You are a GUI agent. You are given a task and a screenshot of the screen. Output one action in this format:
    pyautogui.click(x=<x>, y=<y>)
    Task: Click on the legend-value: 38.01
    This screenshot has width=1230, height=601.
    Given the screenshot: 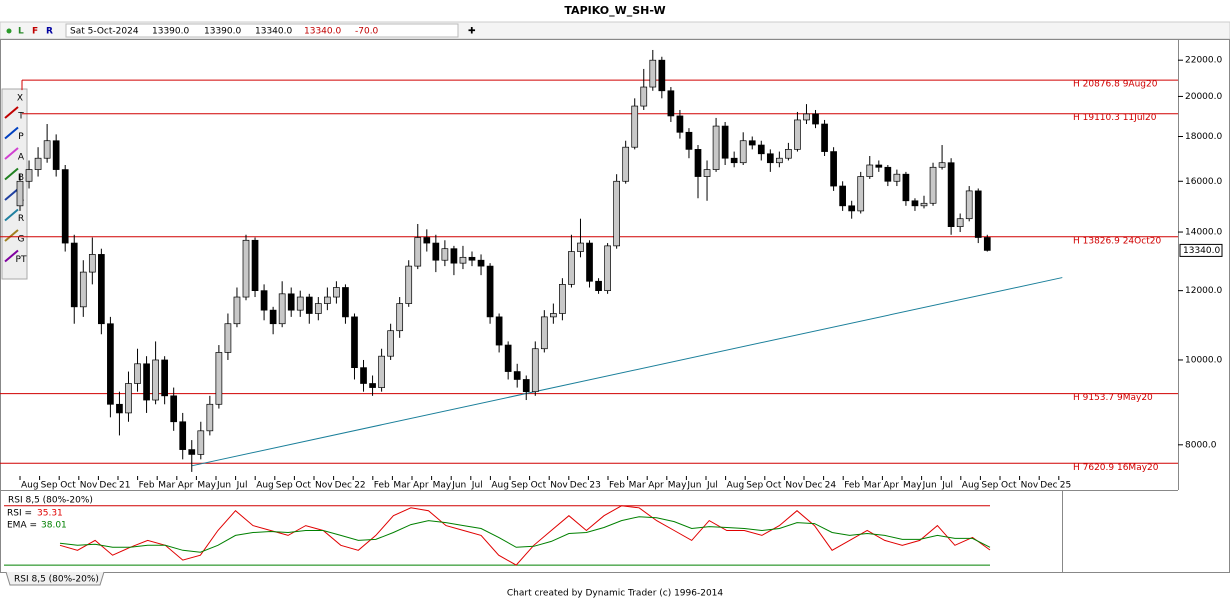 What is the action you would take?
    pyautogui.click(x=54, y=526)
    